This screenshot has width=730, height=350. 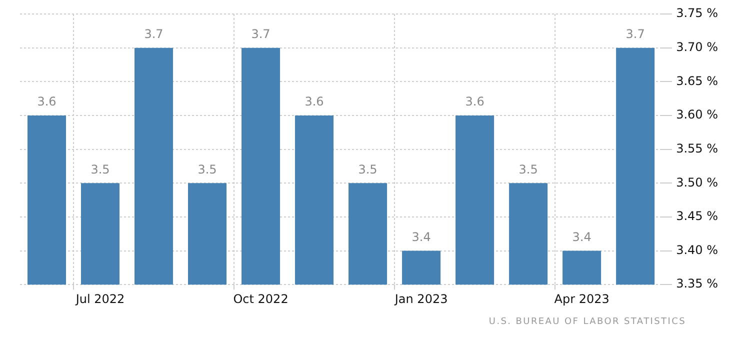 I want to click on y-tick-label: 3.60 %, so click(x=697, y=115).